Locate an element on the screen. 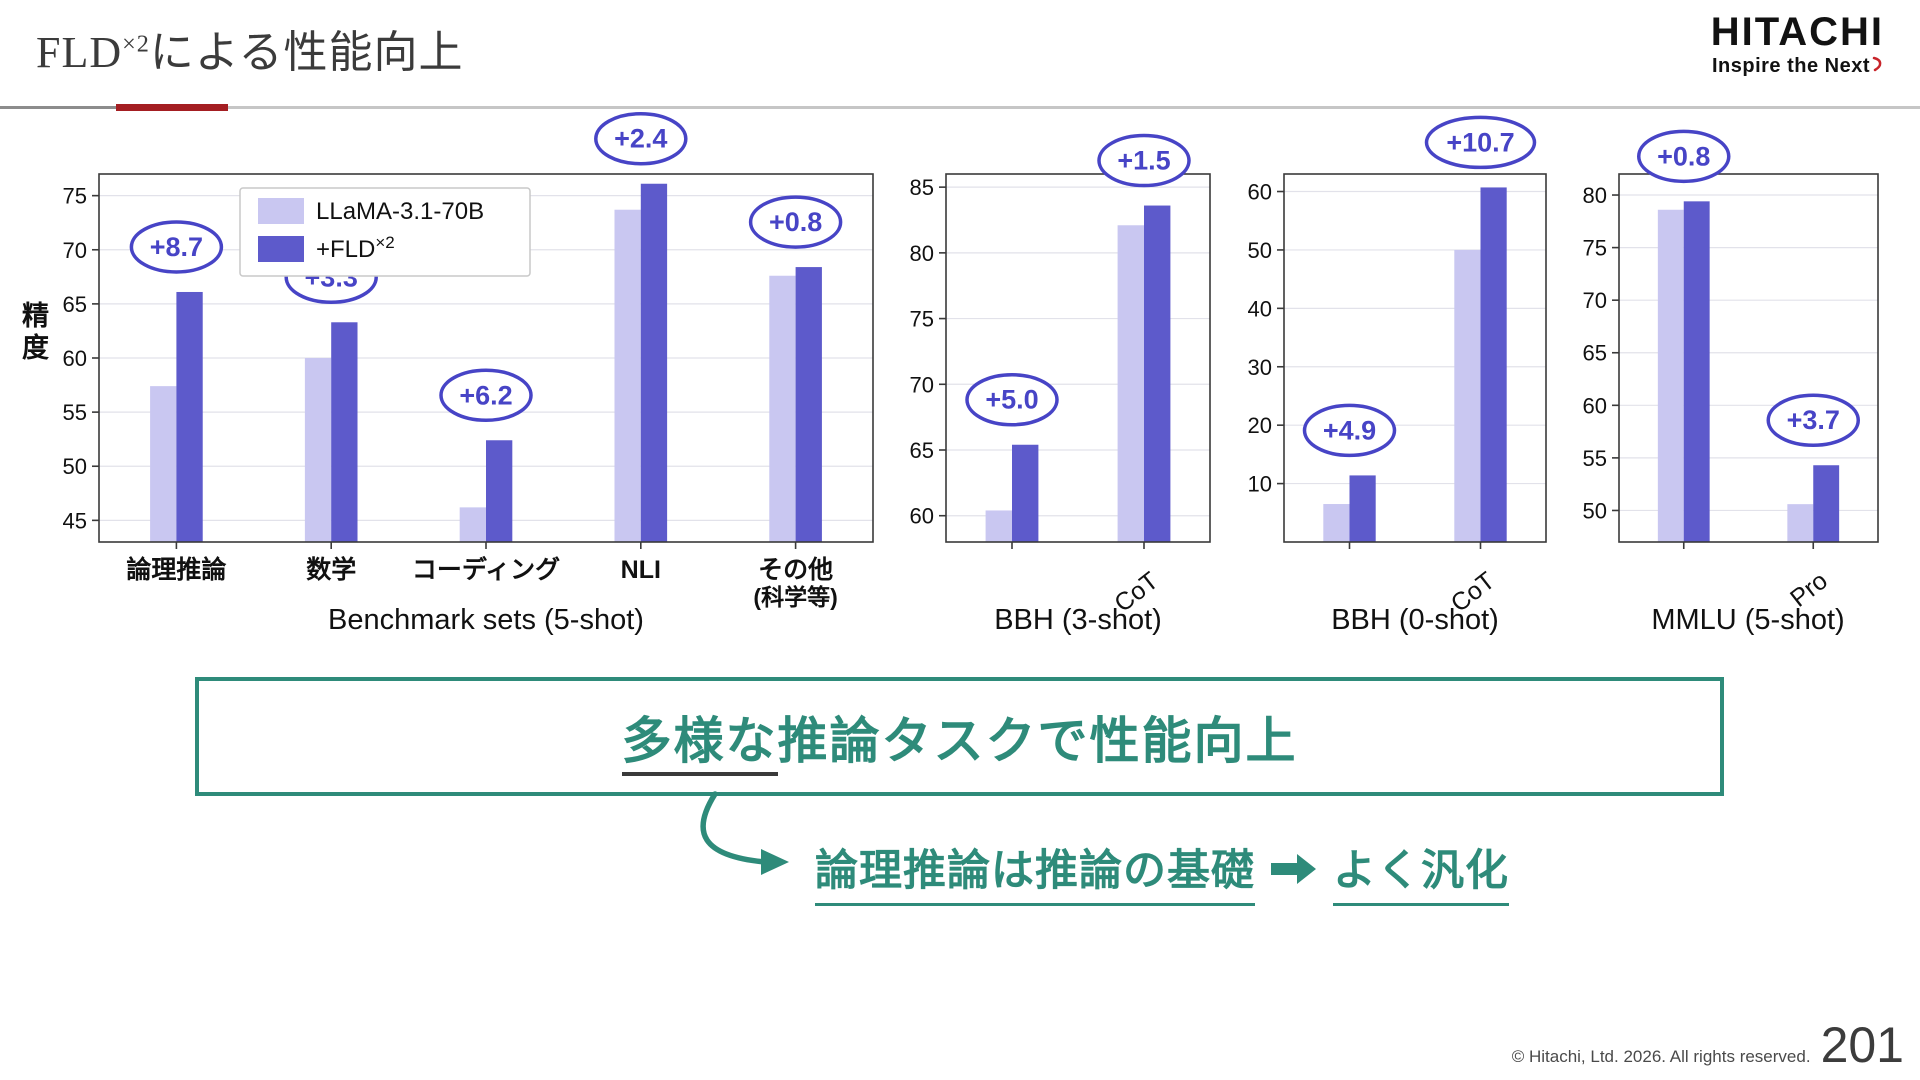 The height and width of the screenshot is (1080, 1920). gain-annotation-label: +10.7 is located at coordinates (1480, 142).